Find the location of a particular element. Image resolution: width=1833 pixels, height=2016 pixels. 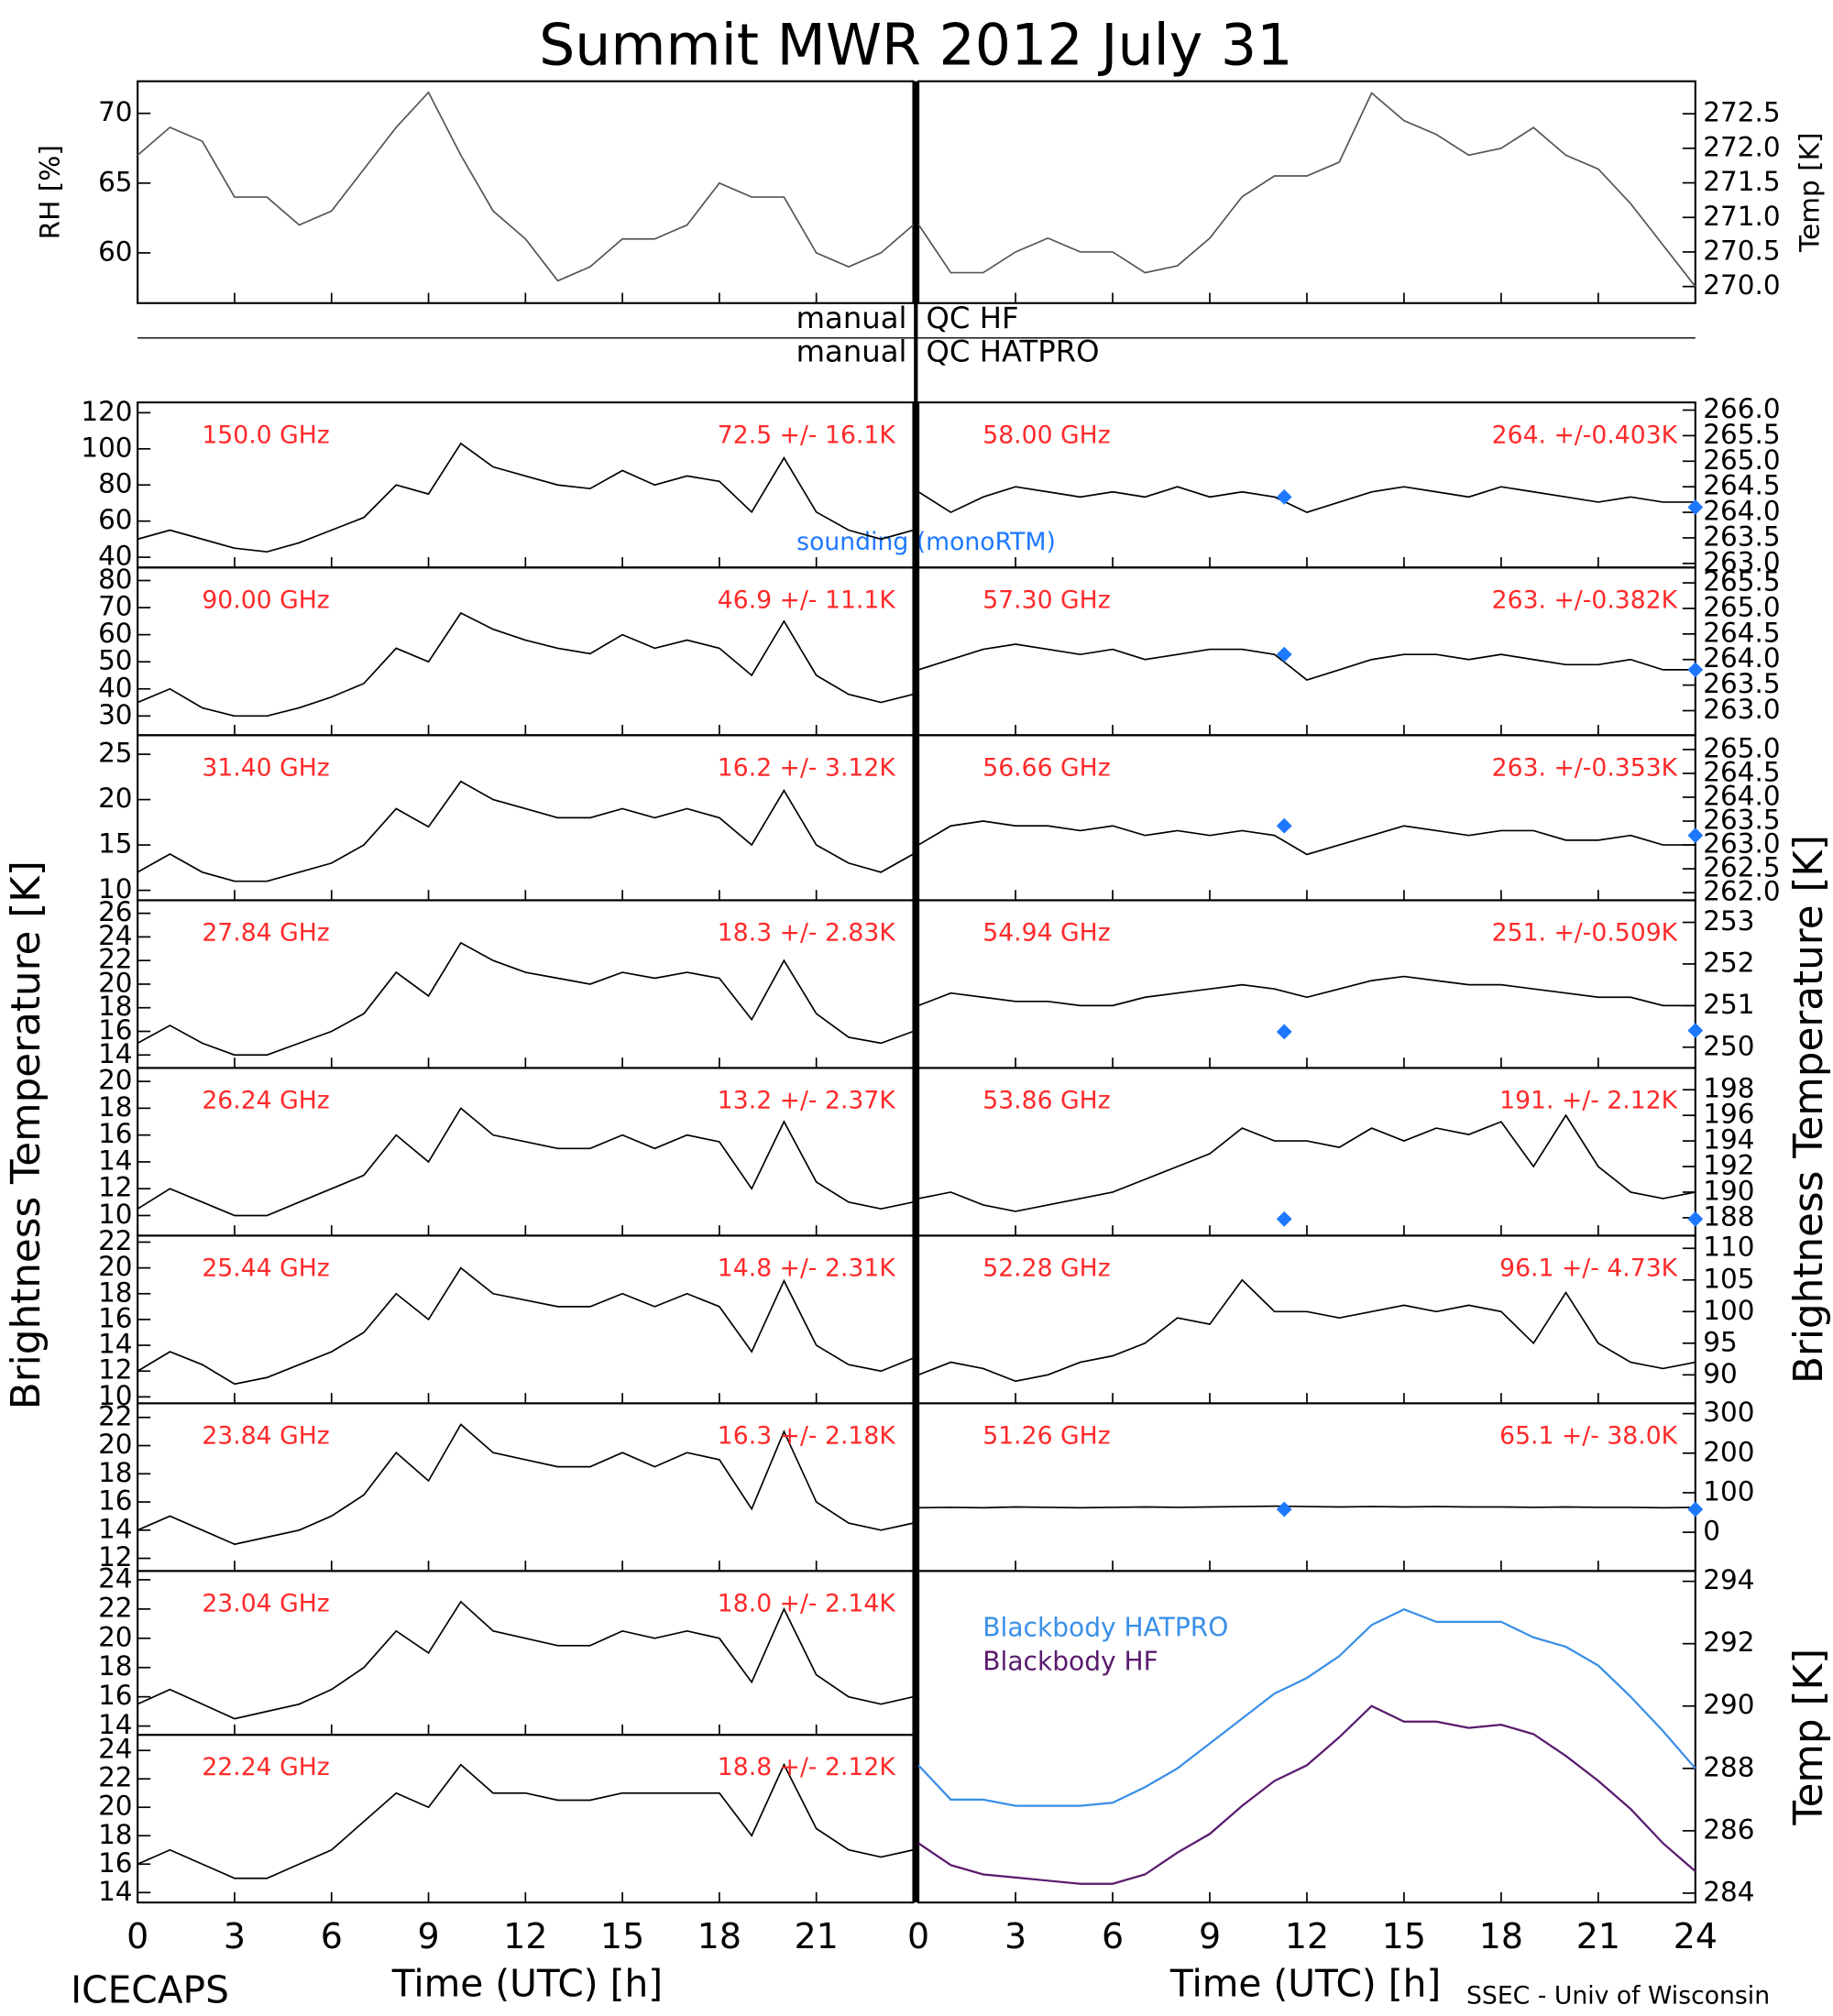

y-tick-label: 284 is located at coordinates (1728, 1891).